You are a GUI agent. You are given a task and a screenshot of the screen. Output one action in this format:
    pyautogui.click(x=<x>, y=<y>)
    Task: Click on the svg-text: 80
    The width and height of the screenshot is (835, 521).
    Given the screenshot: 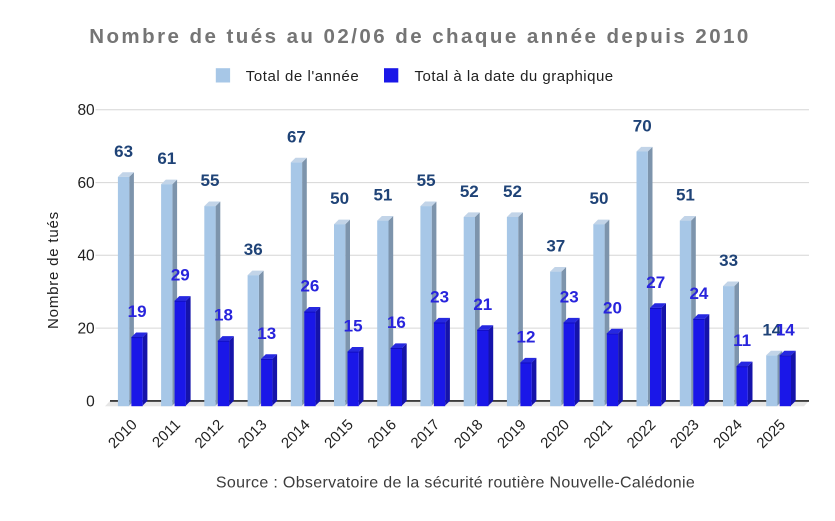 What is the action you would take?
    pyautogui.click(x=86, y=110)
    